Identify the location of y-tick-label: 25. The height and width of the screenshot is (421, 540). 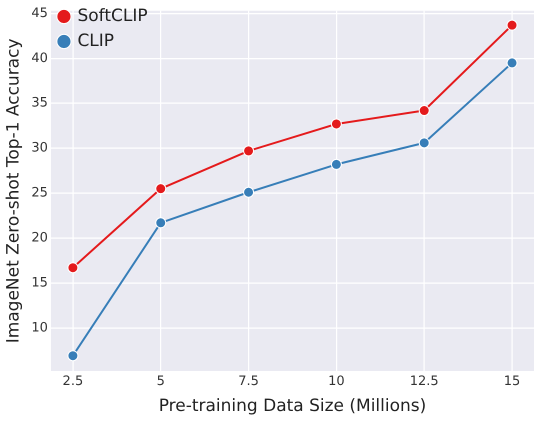
(39, 193).